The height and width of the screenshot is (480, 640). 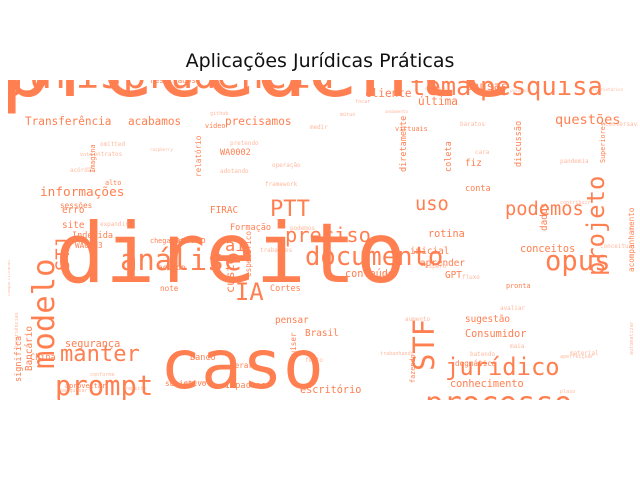 I want to click on cloud-word: note, so click(x=169, y=289).